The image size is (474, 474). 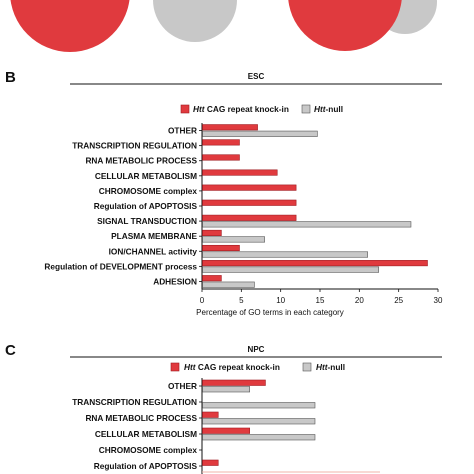 I want to click on panel-c-title: NPC, so click(x=256, y=349).